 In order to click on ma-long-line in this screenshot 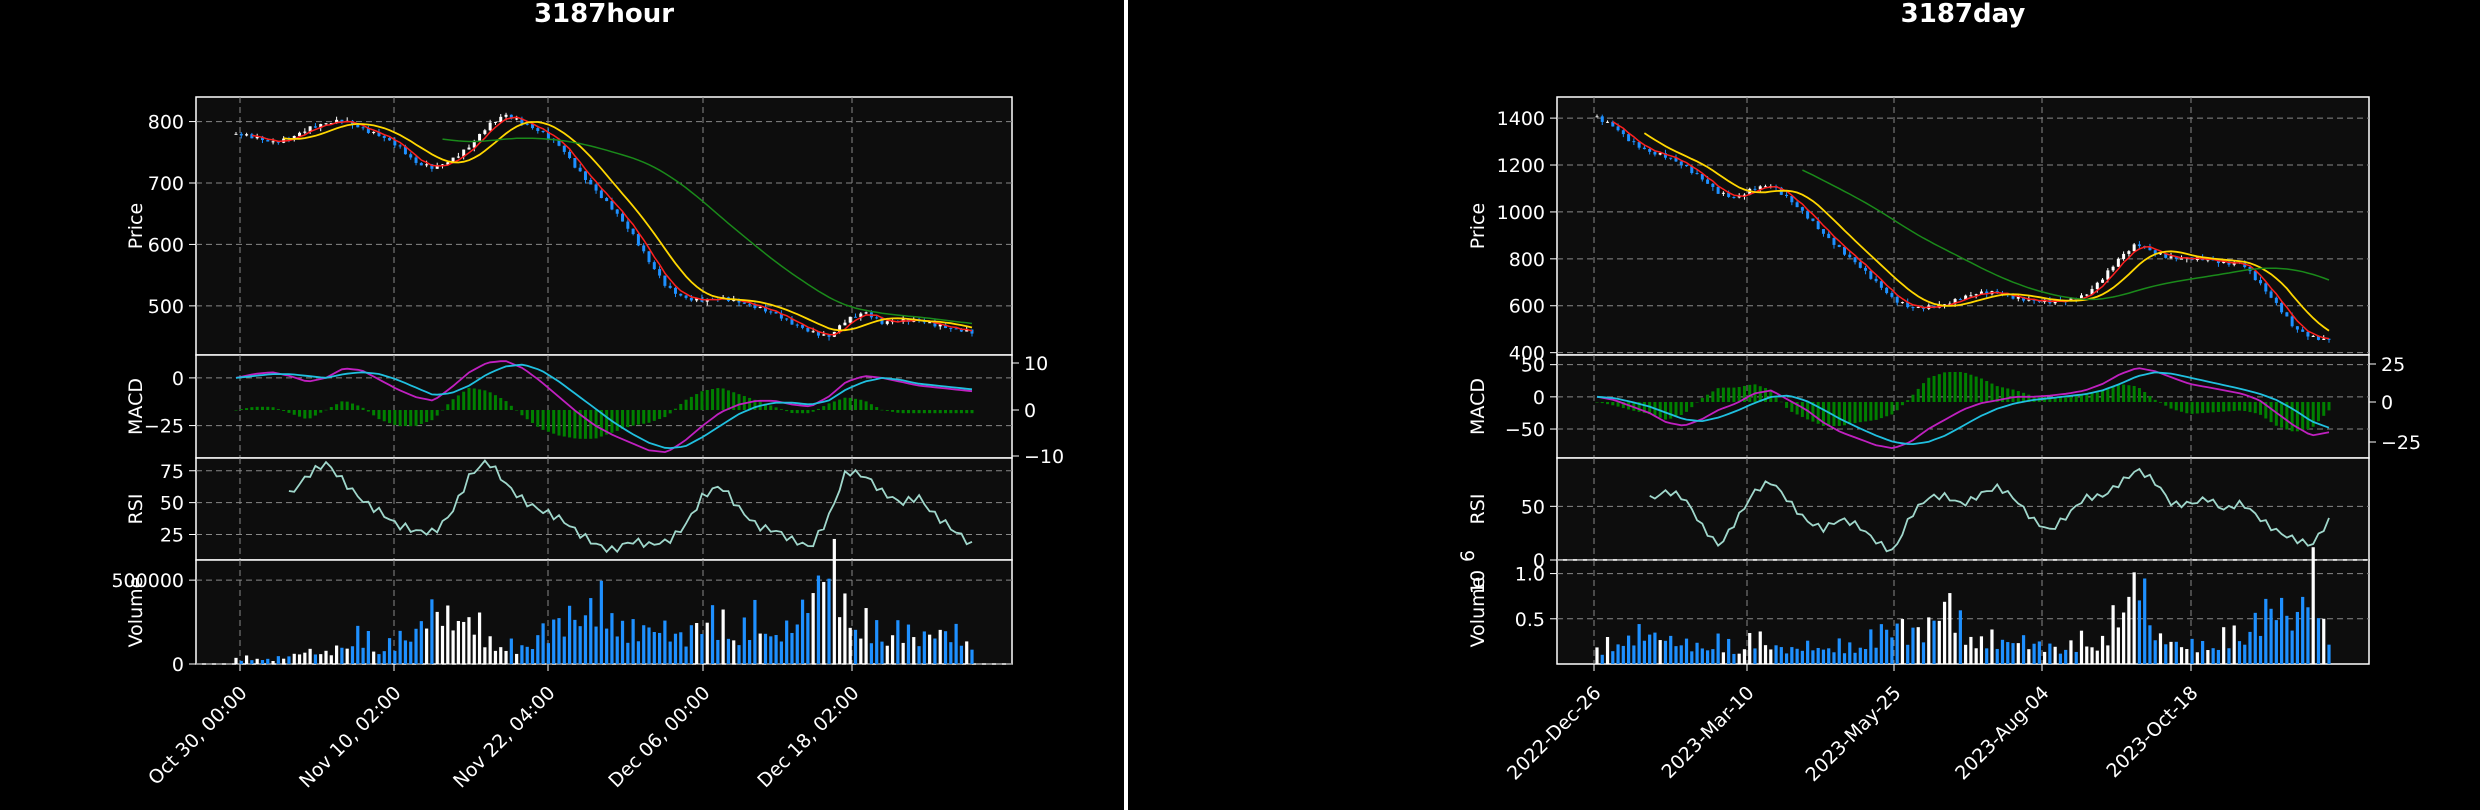, I will do `click(707, 231)`.